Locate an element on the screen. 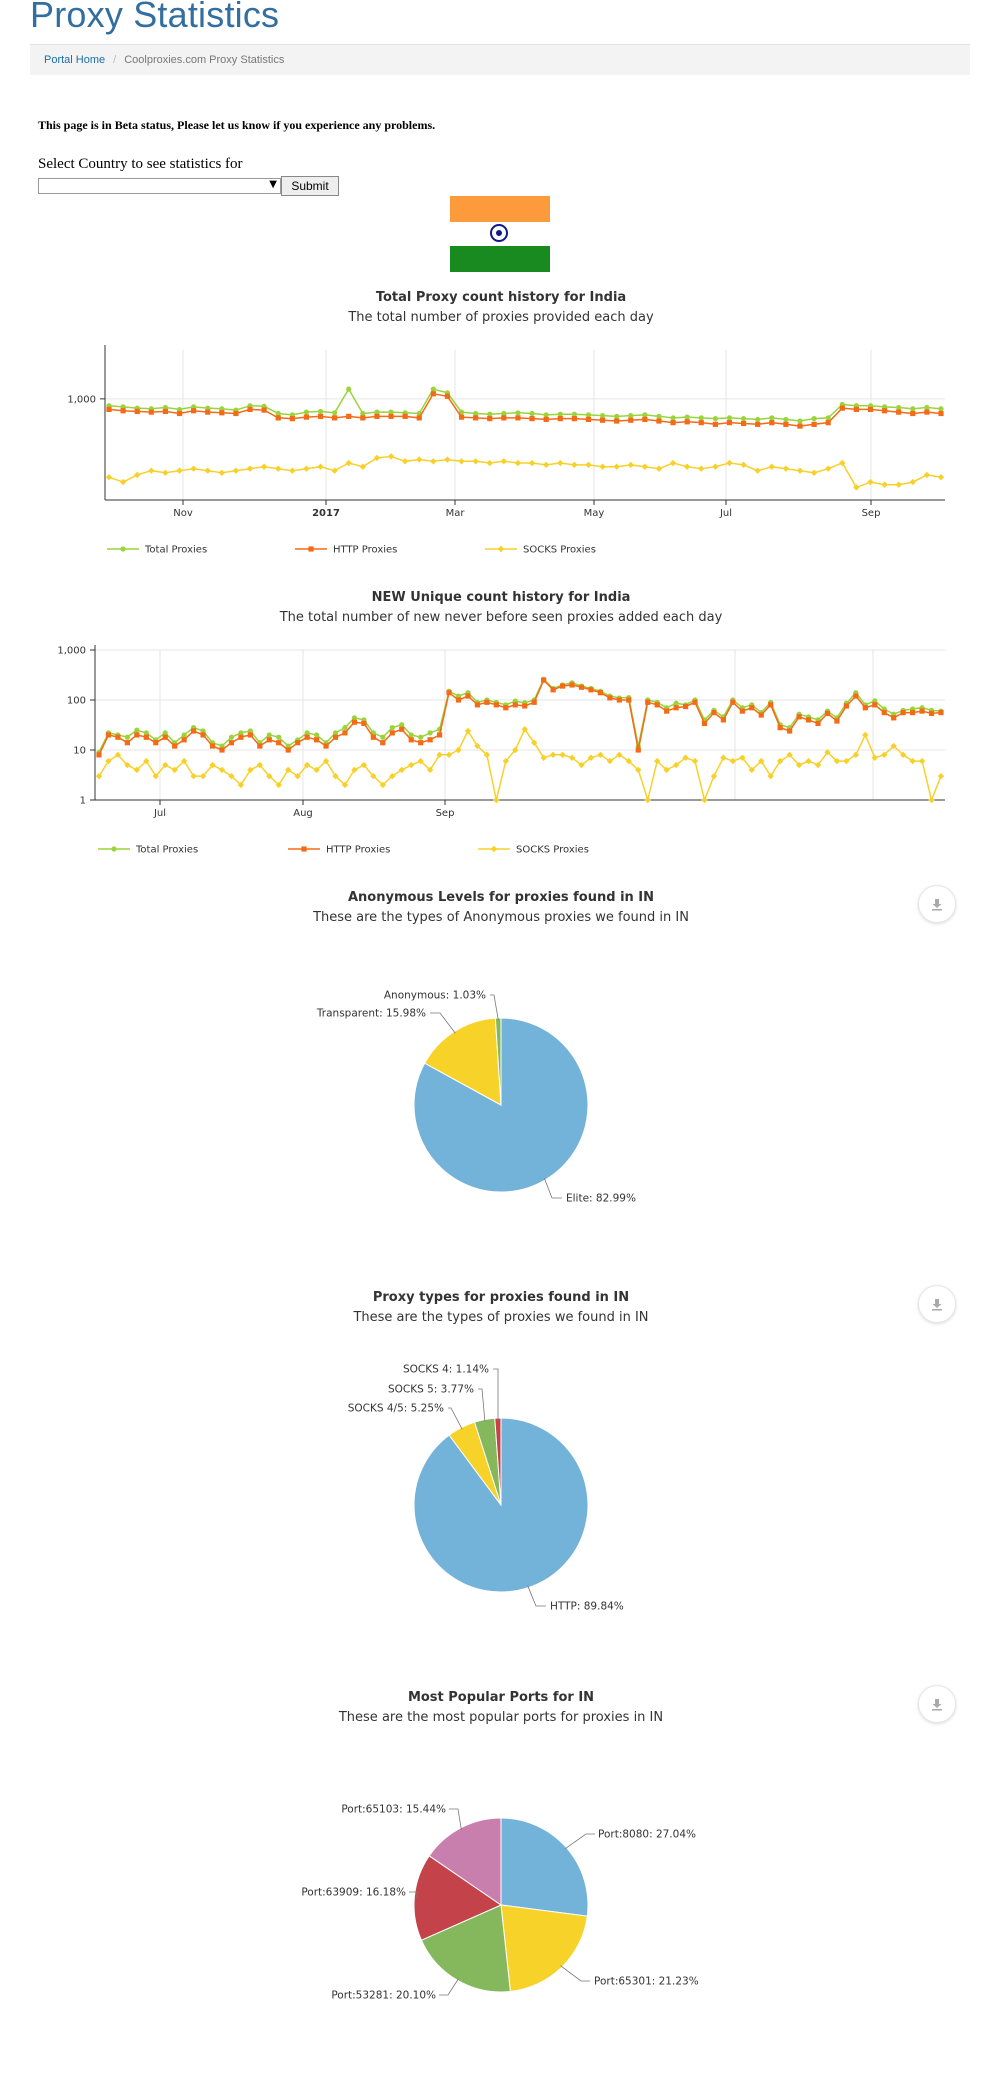 Image resolution: width=1002 pixels, height=2089 pixels. chart3-export-button is located at coordinates (937, 904).